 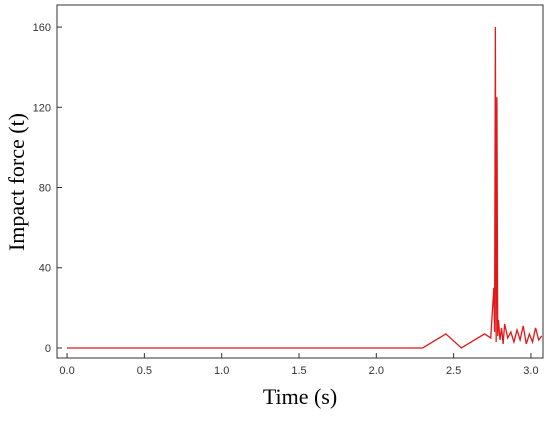 What do you see at coordinates (453, 371) in the screenshot?
I see `x-tick-label: 2.5` at bounding box center [453, 371].